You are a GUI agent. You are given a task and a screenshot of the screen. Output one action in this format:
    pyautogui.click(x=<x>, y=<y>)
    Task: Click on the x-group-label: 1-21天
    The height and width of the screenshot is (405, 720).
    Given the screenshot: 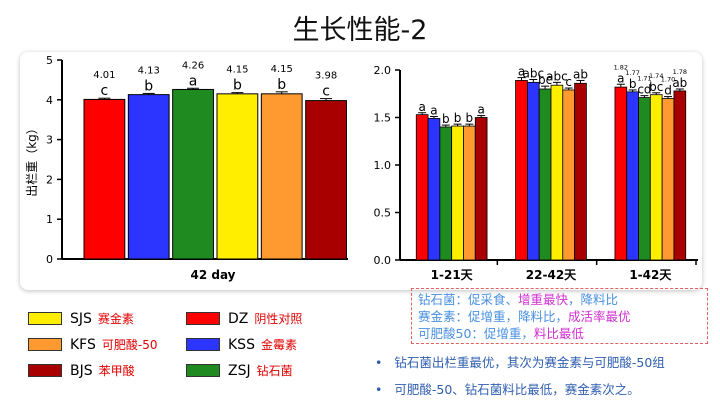 What is the action you would take?
    pyautogui.click(x=452, y=275)
    